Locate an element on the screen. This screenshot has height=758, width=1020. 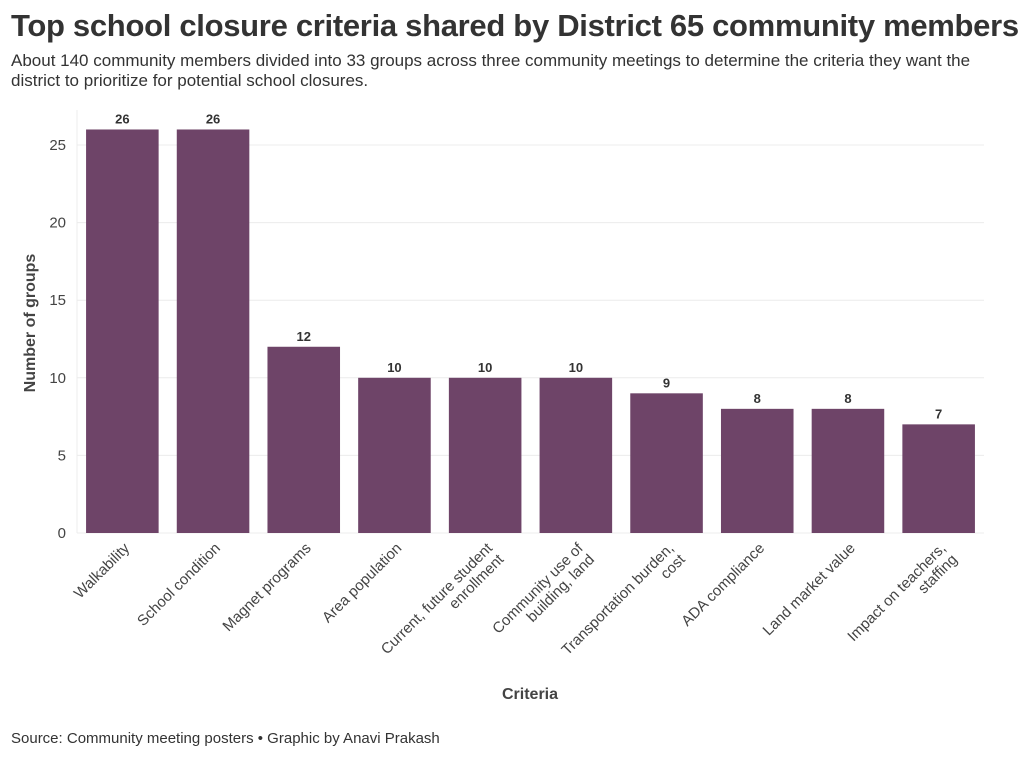
data-label: 12 is located at coordinates (304, 336).